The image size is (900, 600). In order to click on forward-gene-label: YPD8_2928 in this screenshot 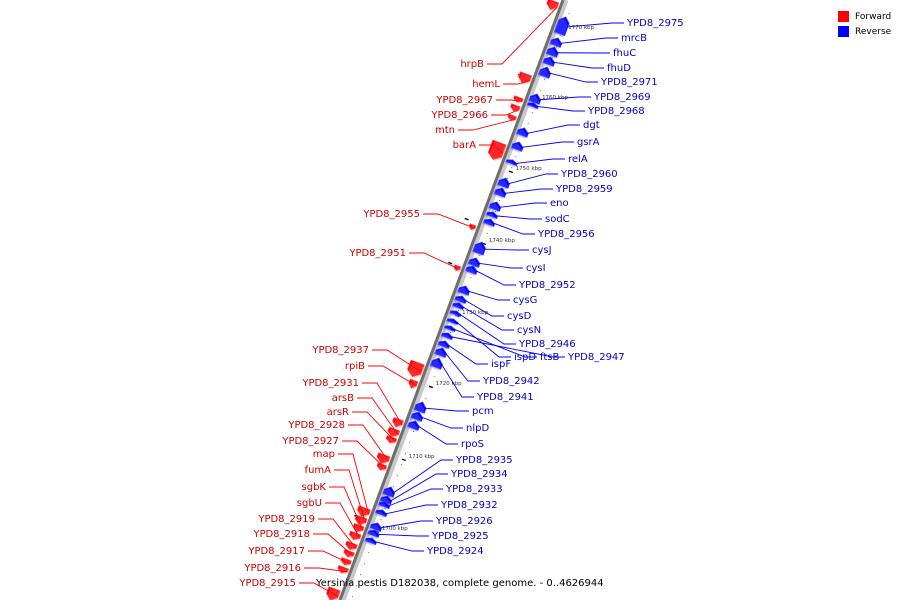, I will do `click(316, 425)`.